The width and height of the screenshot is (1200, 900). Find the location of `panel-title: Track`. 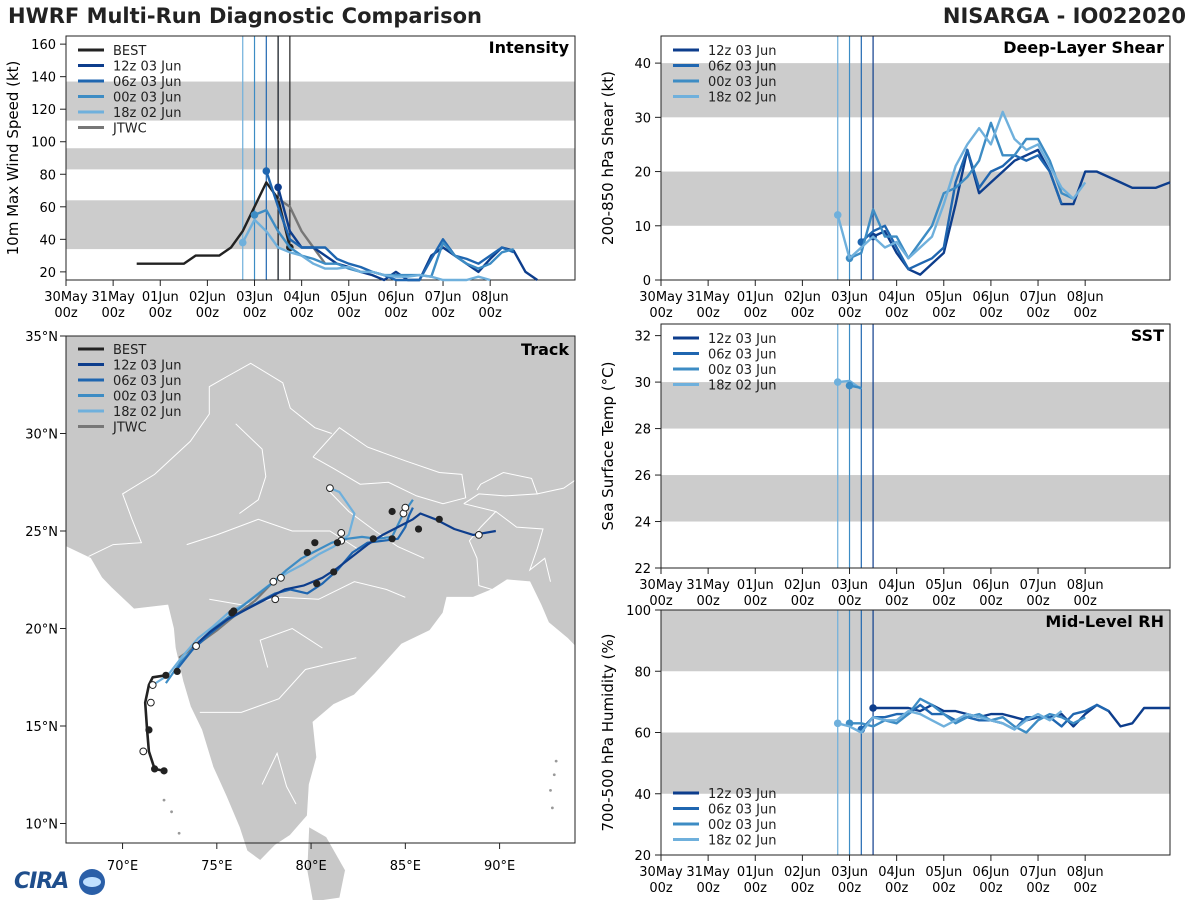

panel-title: Track is located at coordinates (545, 349).